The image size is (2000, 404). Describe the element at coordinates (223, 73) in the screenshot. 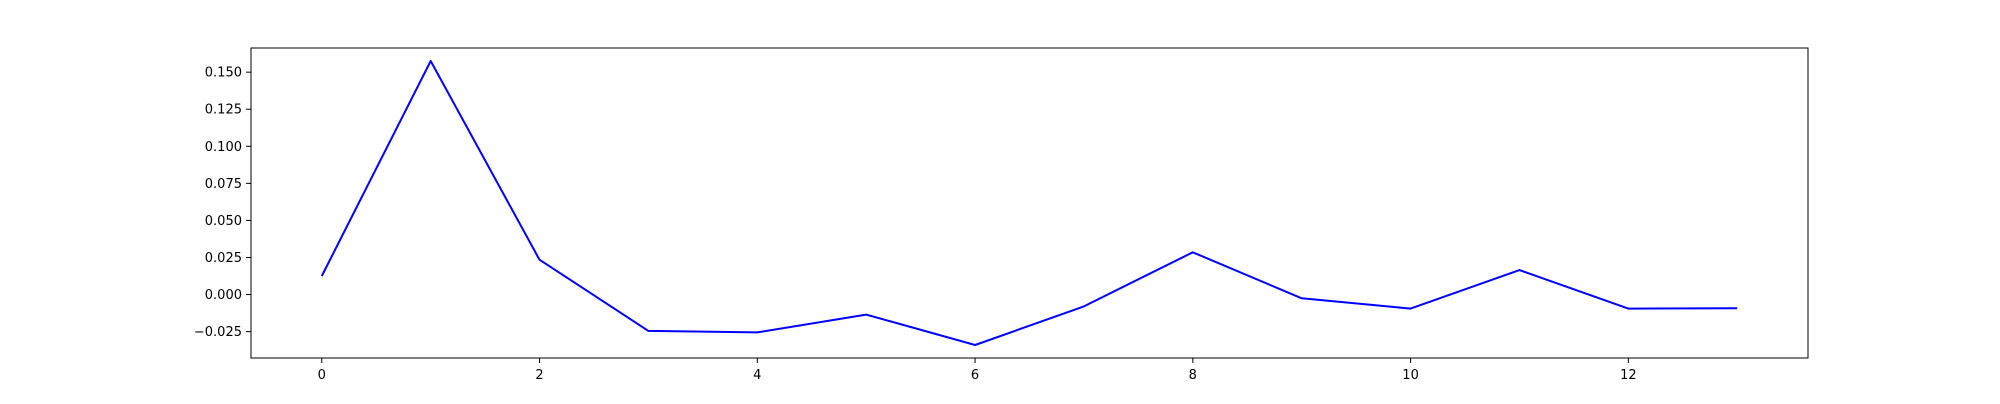

I see `y-tick-label: 0.150` at that location.